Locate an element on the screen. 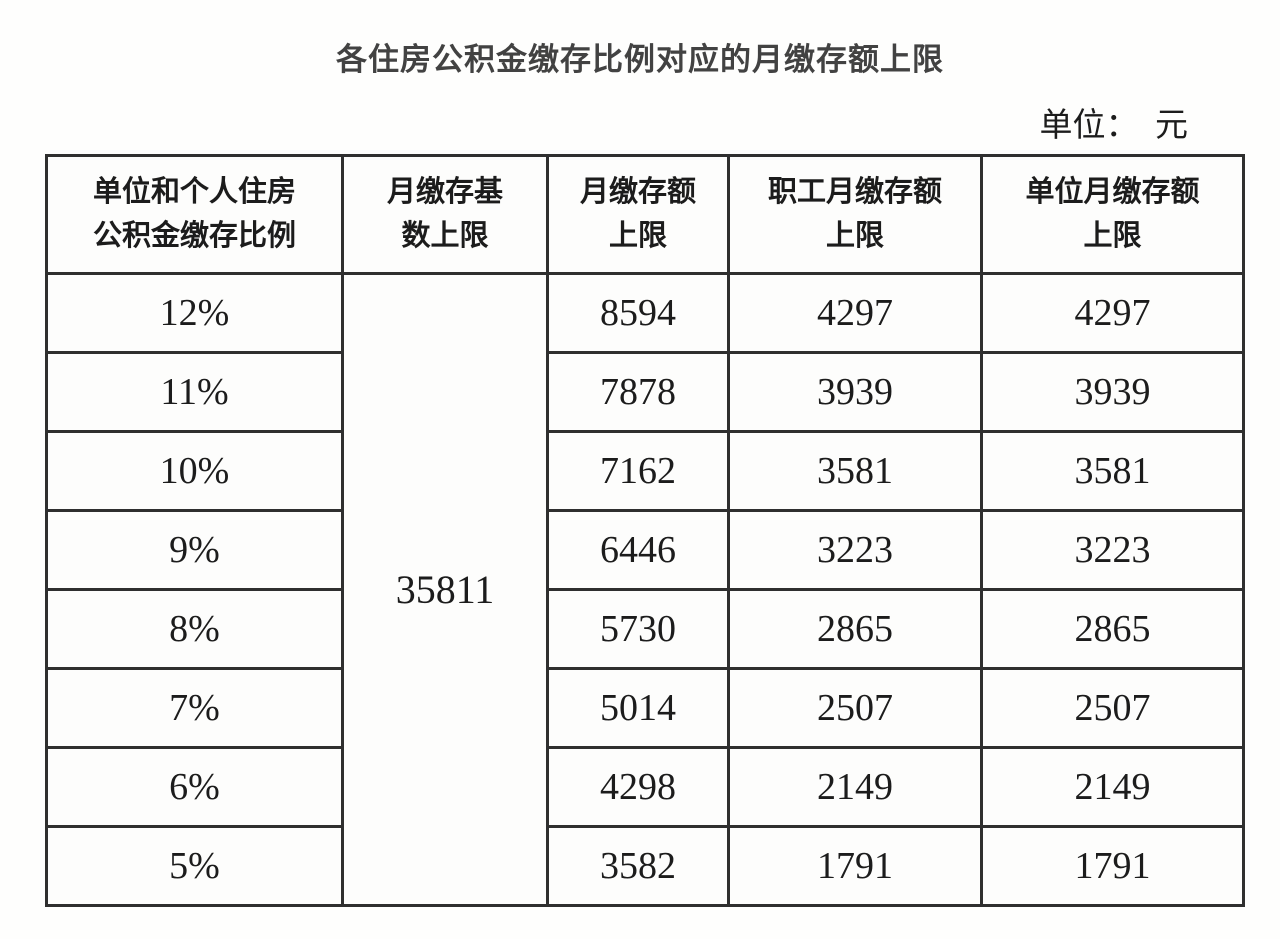 The image size is (1280, 939). employer-cap-cell: 1791 is located at coordinates (1112, 866).